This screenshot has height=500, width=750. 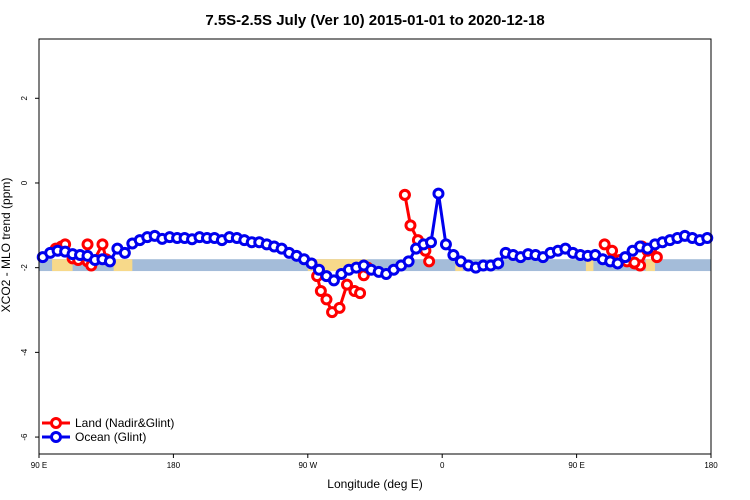 I want to click on y-tick-label: -4, so click(x=24, y=352).